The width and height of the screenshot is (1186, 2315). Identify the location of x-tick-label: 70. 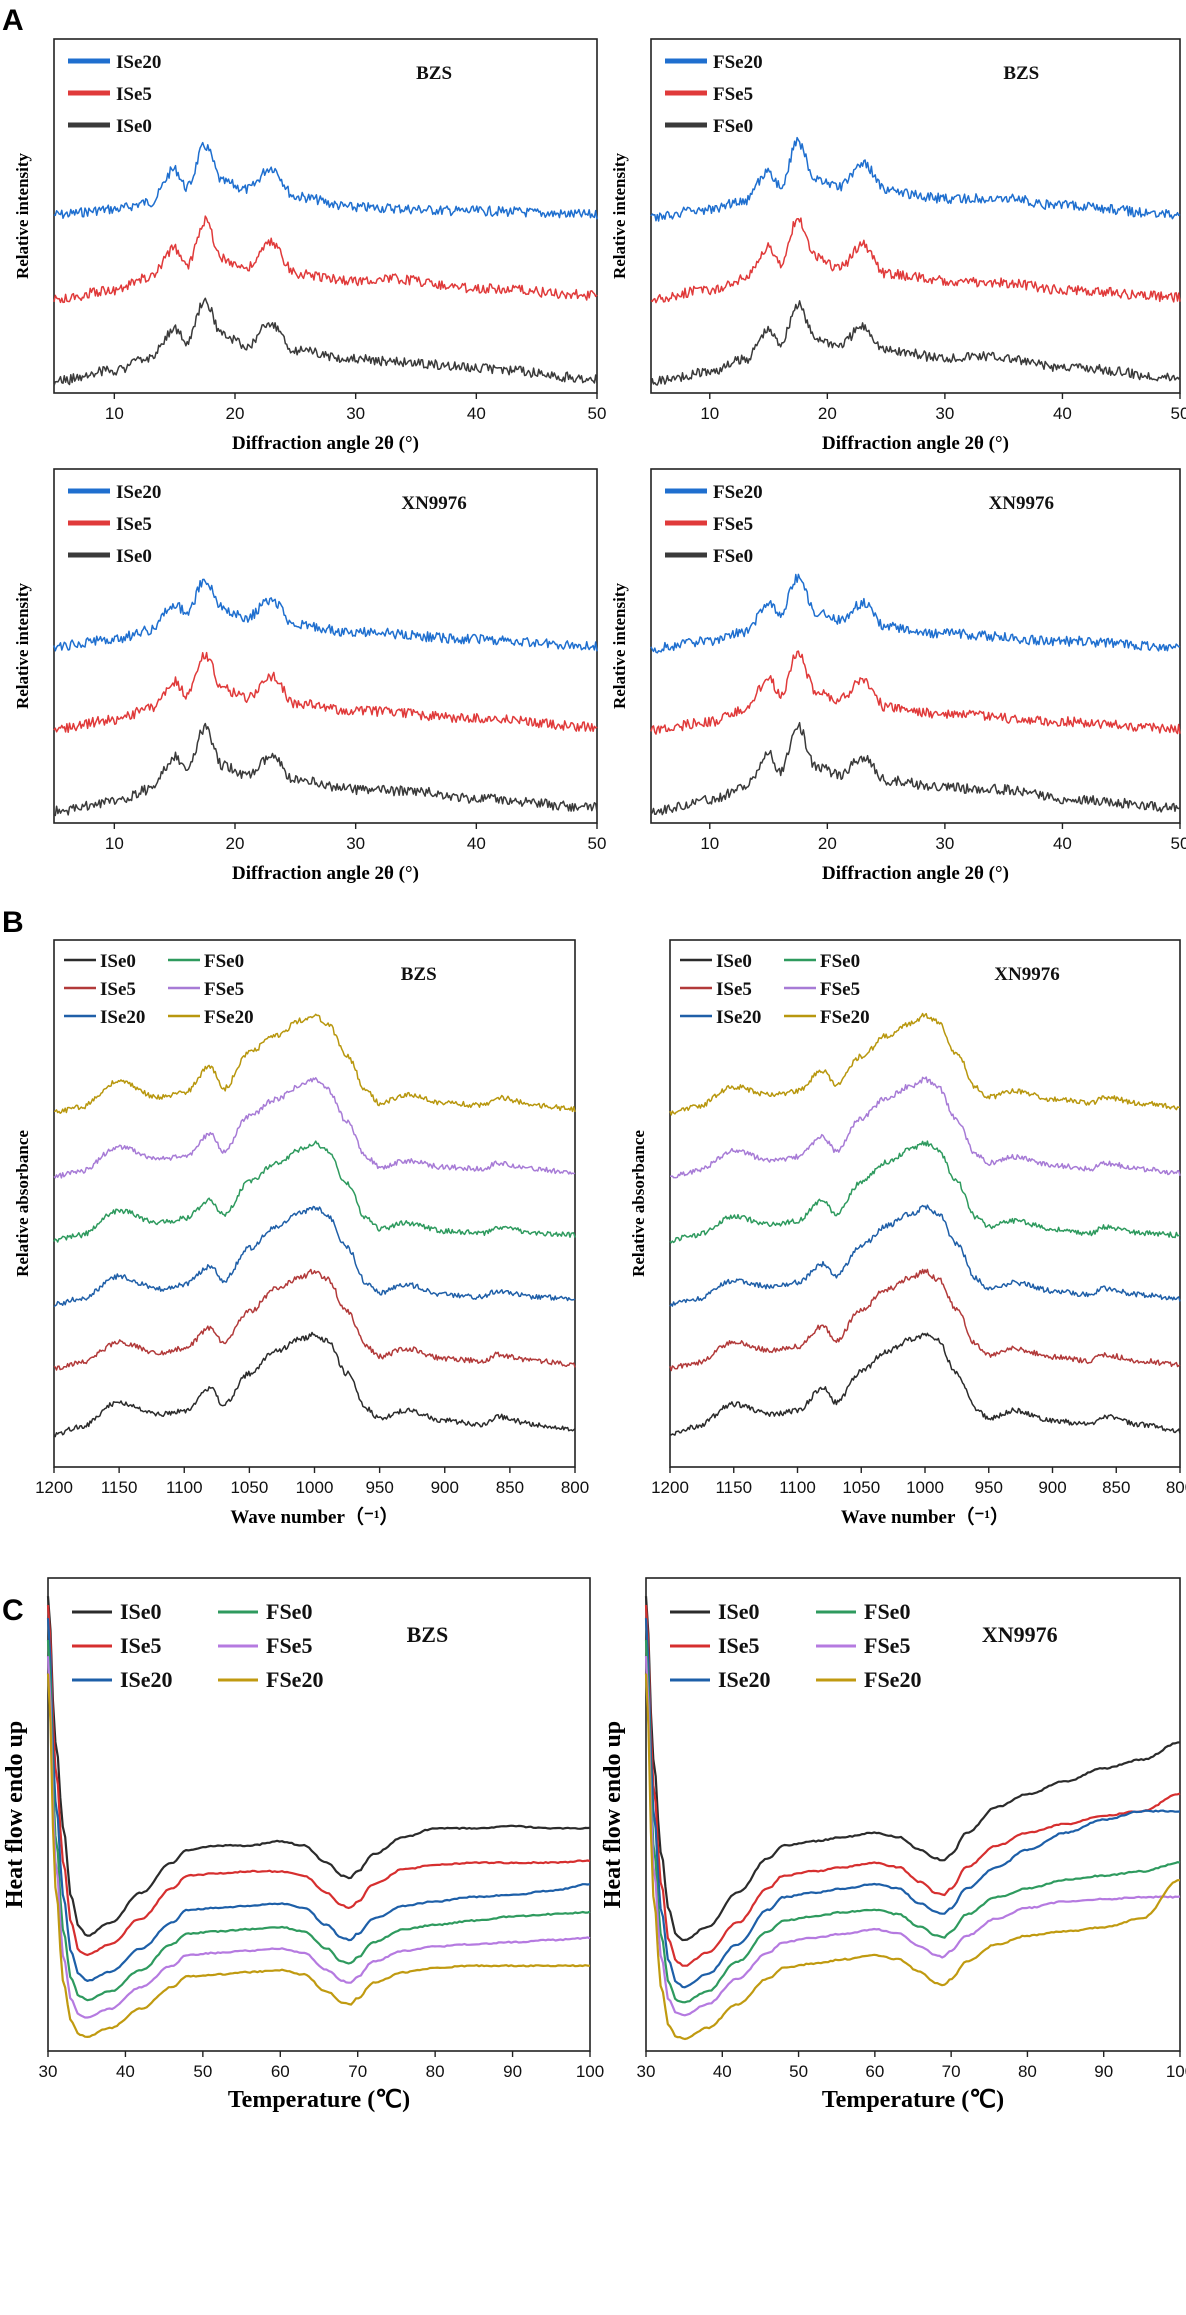
(951, 2071).